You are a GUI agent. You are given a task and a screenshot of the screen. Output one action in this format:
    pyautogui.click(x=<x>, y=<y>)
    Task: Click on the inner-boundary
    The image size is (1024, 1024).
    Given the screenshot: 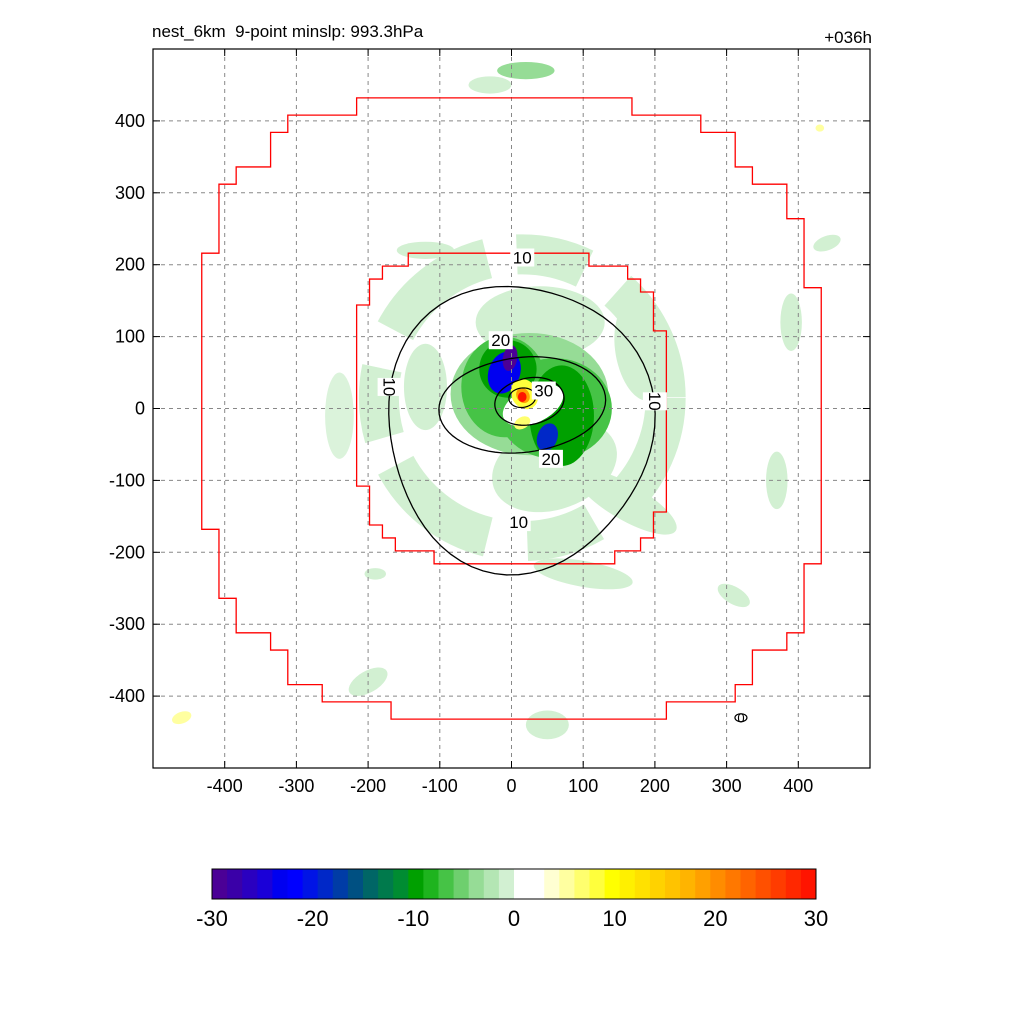 What is the action you would take?
    pyautogui.click(x=511, y=408)
    